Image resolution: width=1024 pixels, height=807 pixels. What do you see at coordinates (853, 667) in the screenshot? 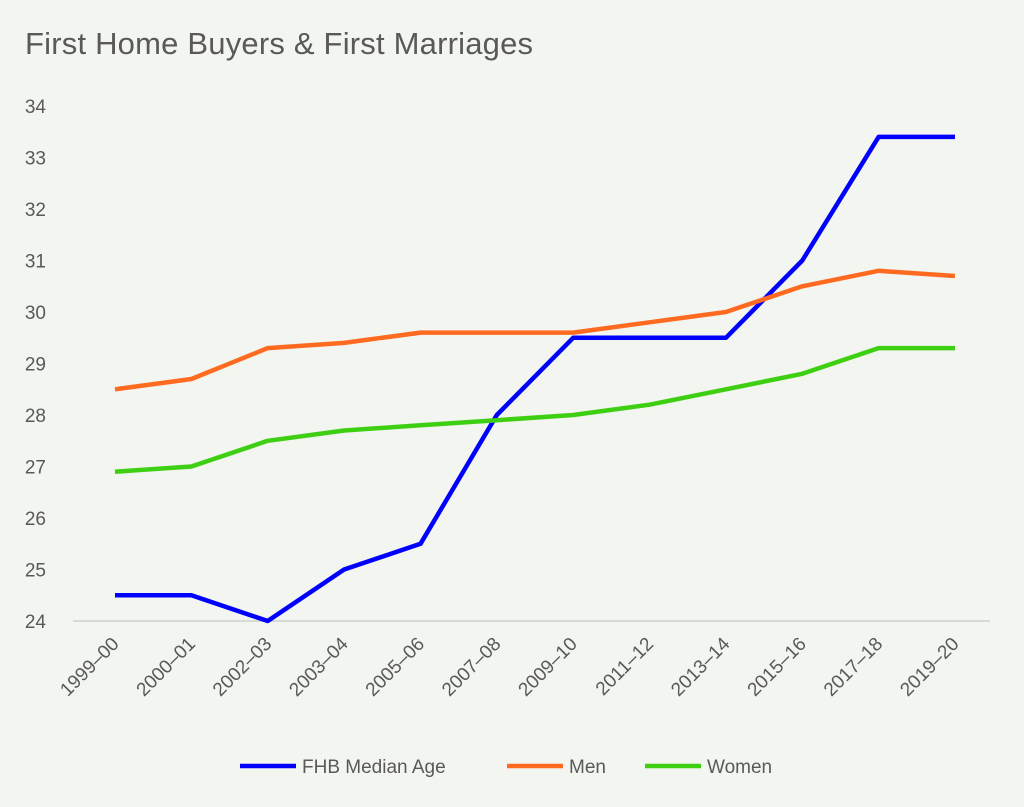
I see `x-tick-label: 2017–18` at bounding box center [853, 667].